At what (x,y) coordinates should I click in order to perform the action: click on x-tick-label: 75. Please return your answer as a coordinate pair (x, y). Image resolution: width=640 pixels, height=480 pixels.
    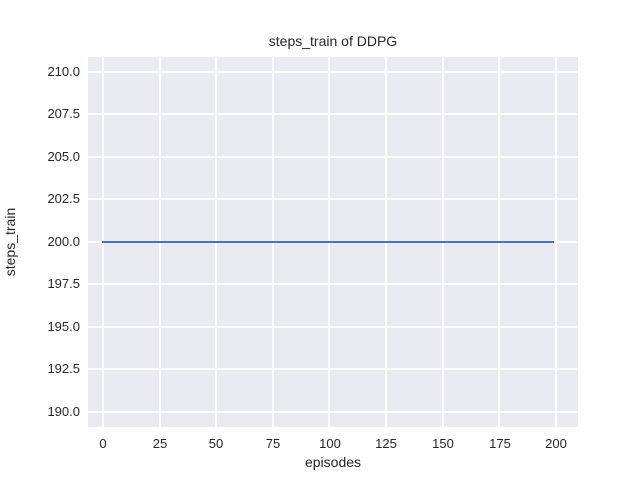
    Looking at the image, I should click on (273, 443).